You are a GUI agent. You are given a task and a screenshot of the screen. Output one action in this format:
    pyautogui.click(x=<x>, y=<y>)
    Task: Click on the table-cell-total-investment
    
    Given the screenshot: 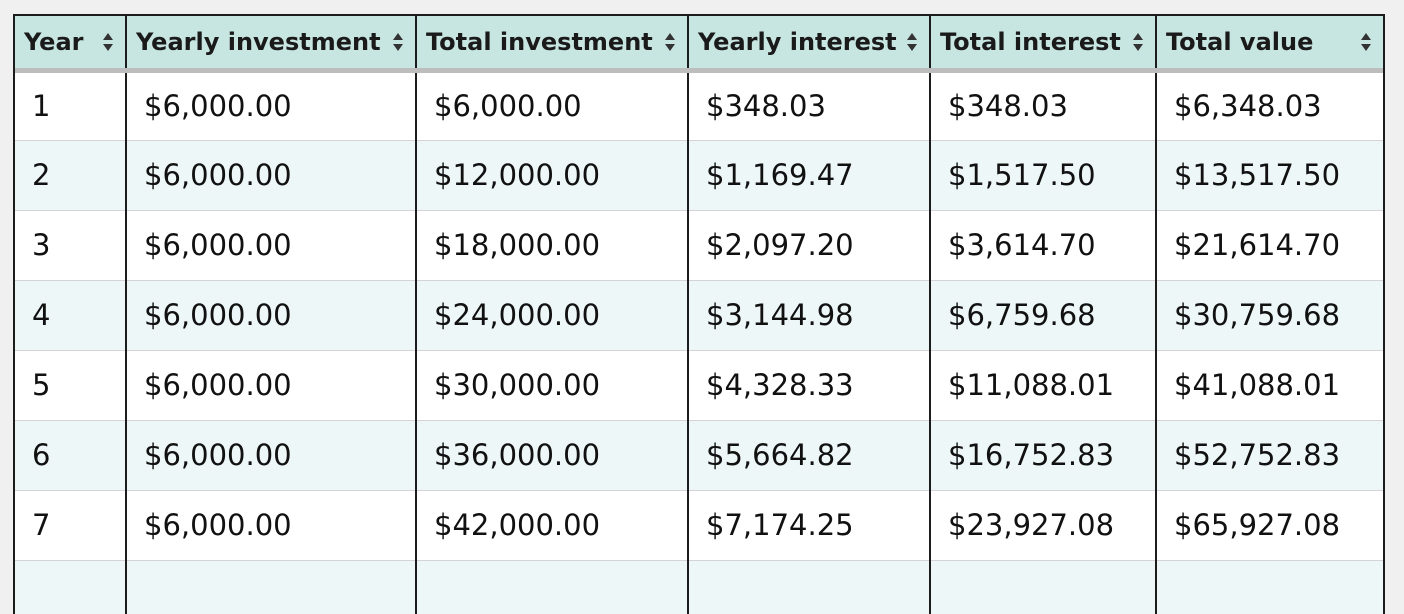 What is the action you would take?
    pyautogui.click(x=552, y=587)
    